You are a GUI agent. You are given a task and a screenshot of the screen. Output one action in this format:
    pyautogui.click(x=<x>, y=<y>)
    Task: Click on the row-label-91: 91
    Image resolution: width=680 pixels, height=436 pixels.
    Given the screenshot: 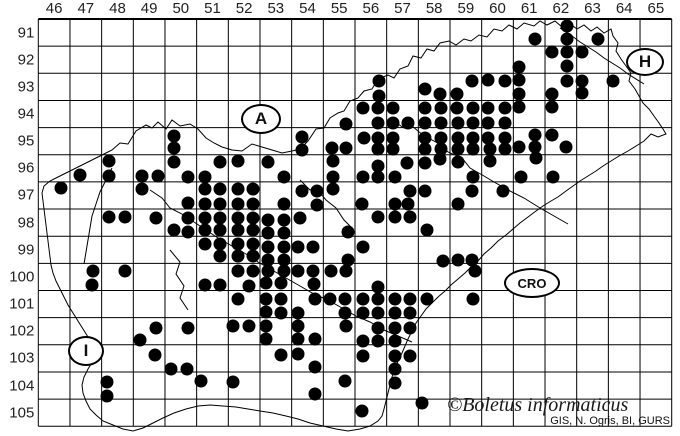 What is the action you would take?
    pyautogui.click(x=26, y=33)
    